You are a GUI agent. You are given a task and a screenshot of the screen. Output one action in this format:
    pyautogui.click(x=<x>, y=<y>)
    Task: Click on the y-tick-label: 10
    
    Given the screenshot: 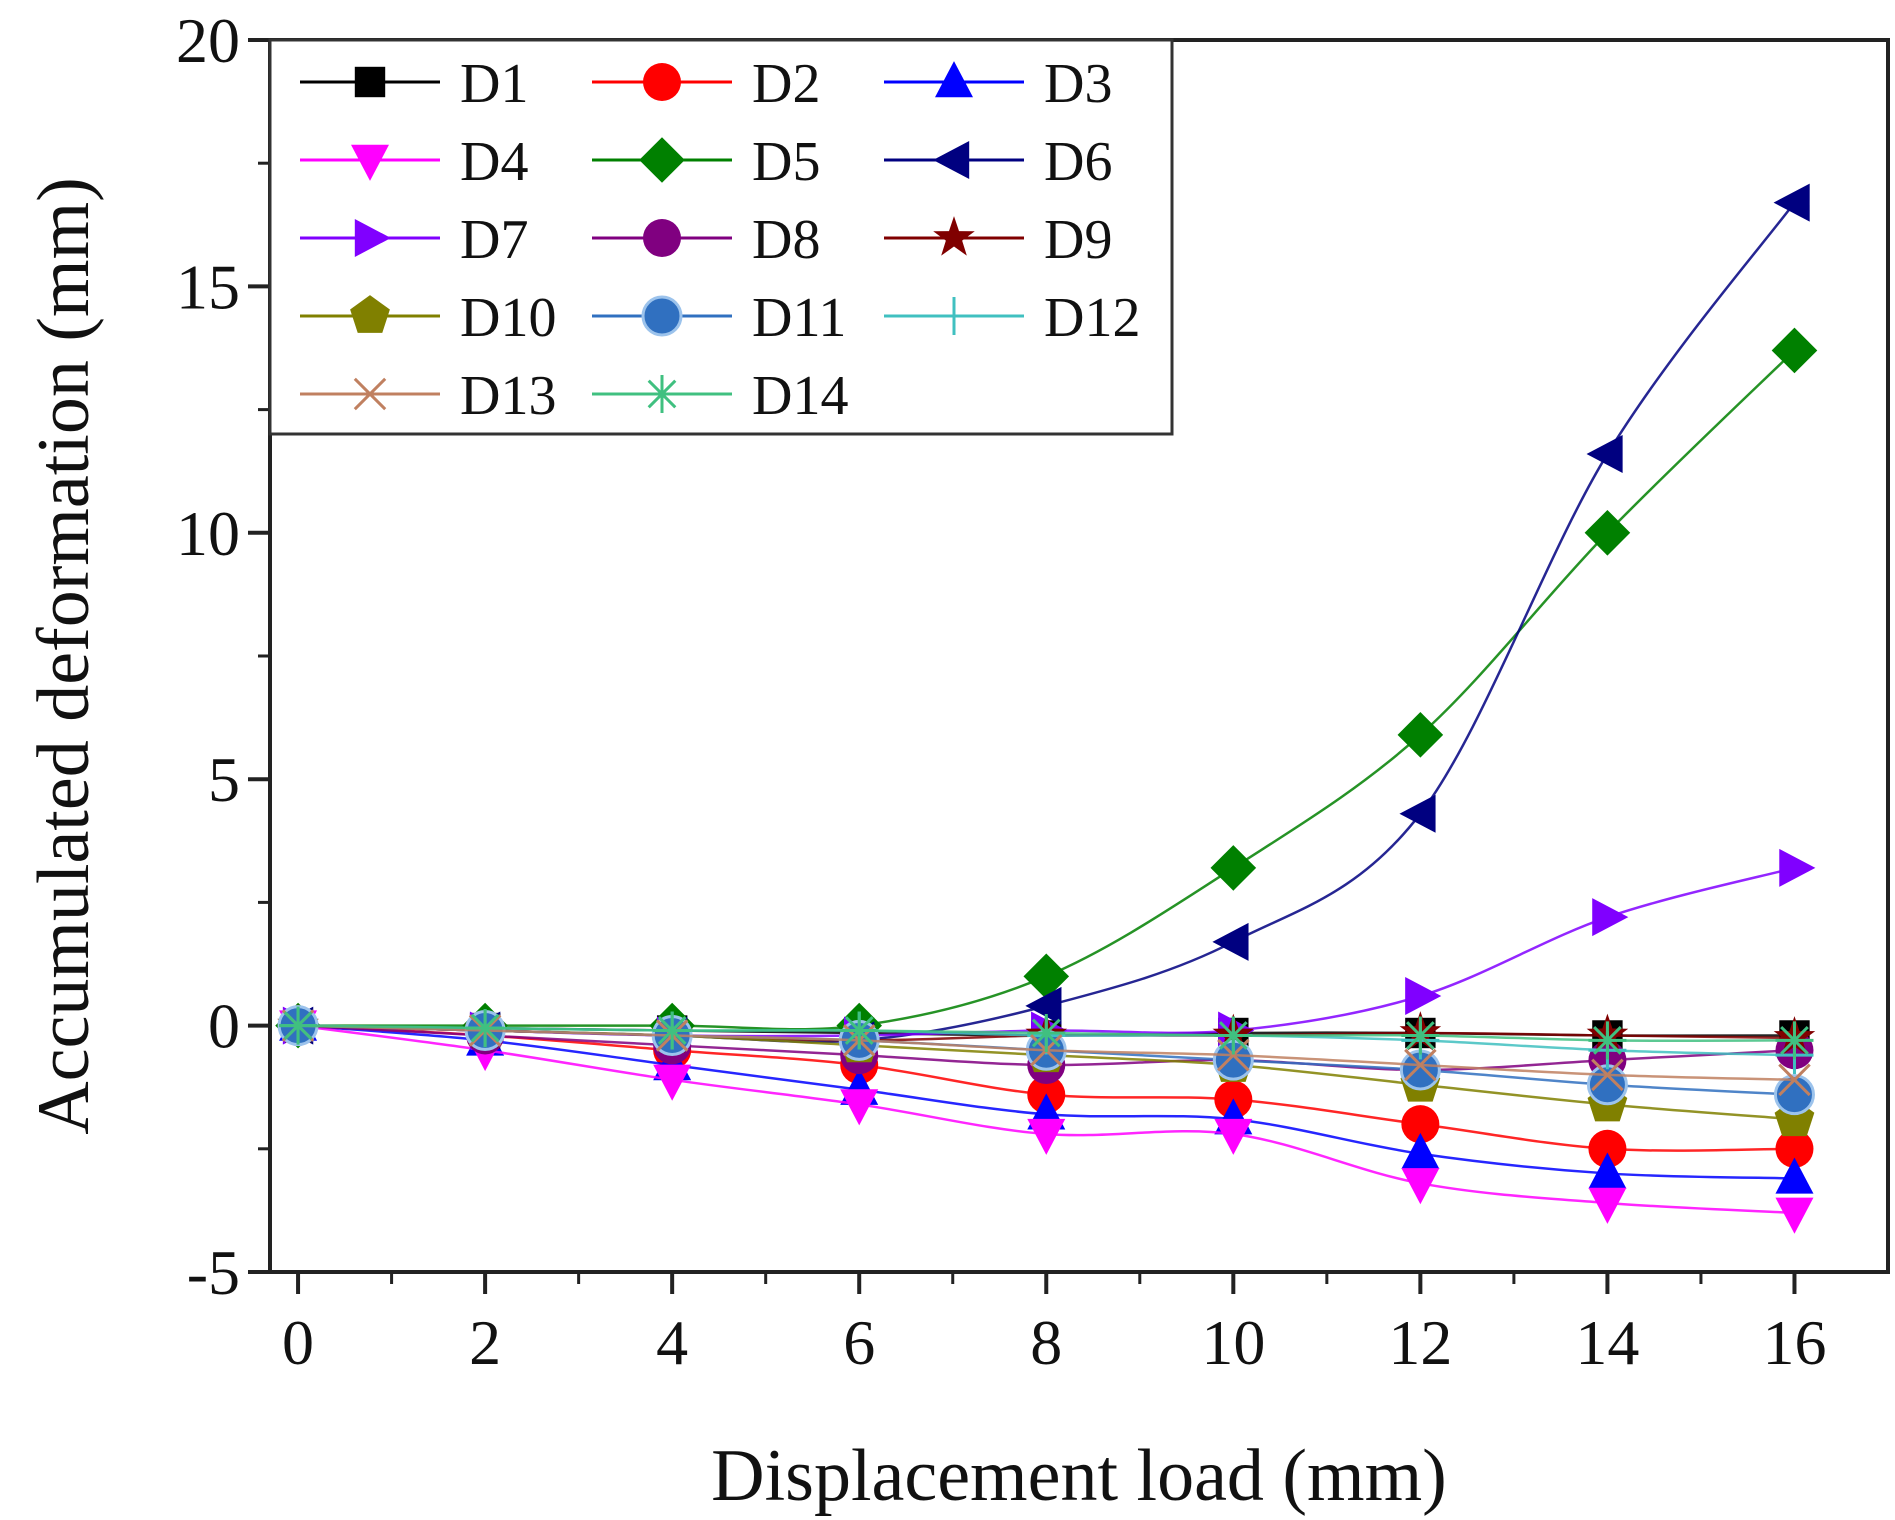 What is the action you would take?
    pyautogui.click(x=208, y=533)
    